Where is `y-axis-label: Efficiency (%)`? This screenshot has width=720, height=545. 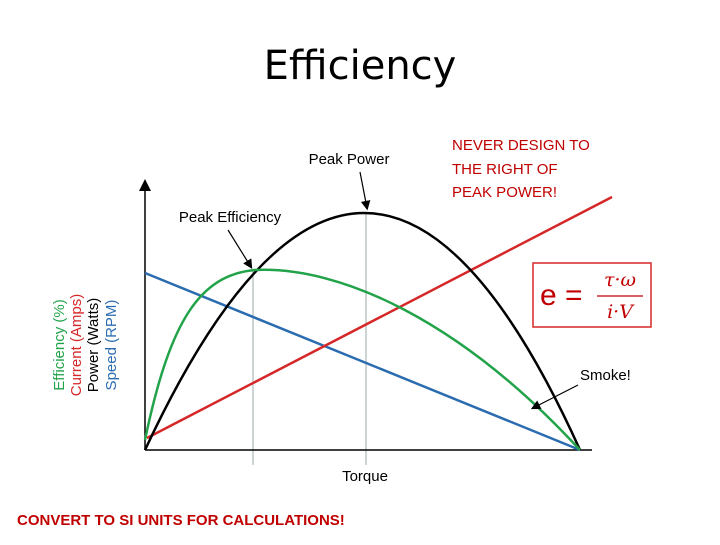 y-axis-label: Efficiency (%) is located at coordinates (59, 344).